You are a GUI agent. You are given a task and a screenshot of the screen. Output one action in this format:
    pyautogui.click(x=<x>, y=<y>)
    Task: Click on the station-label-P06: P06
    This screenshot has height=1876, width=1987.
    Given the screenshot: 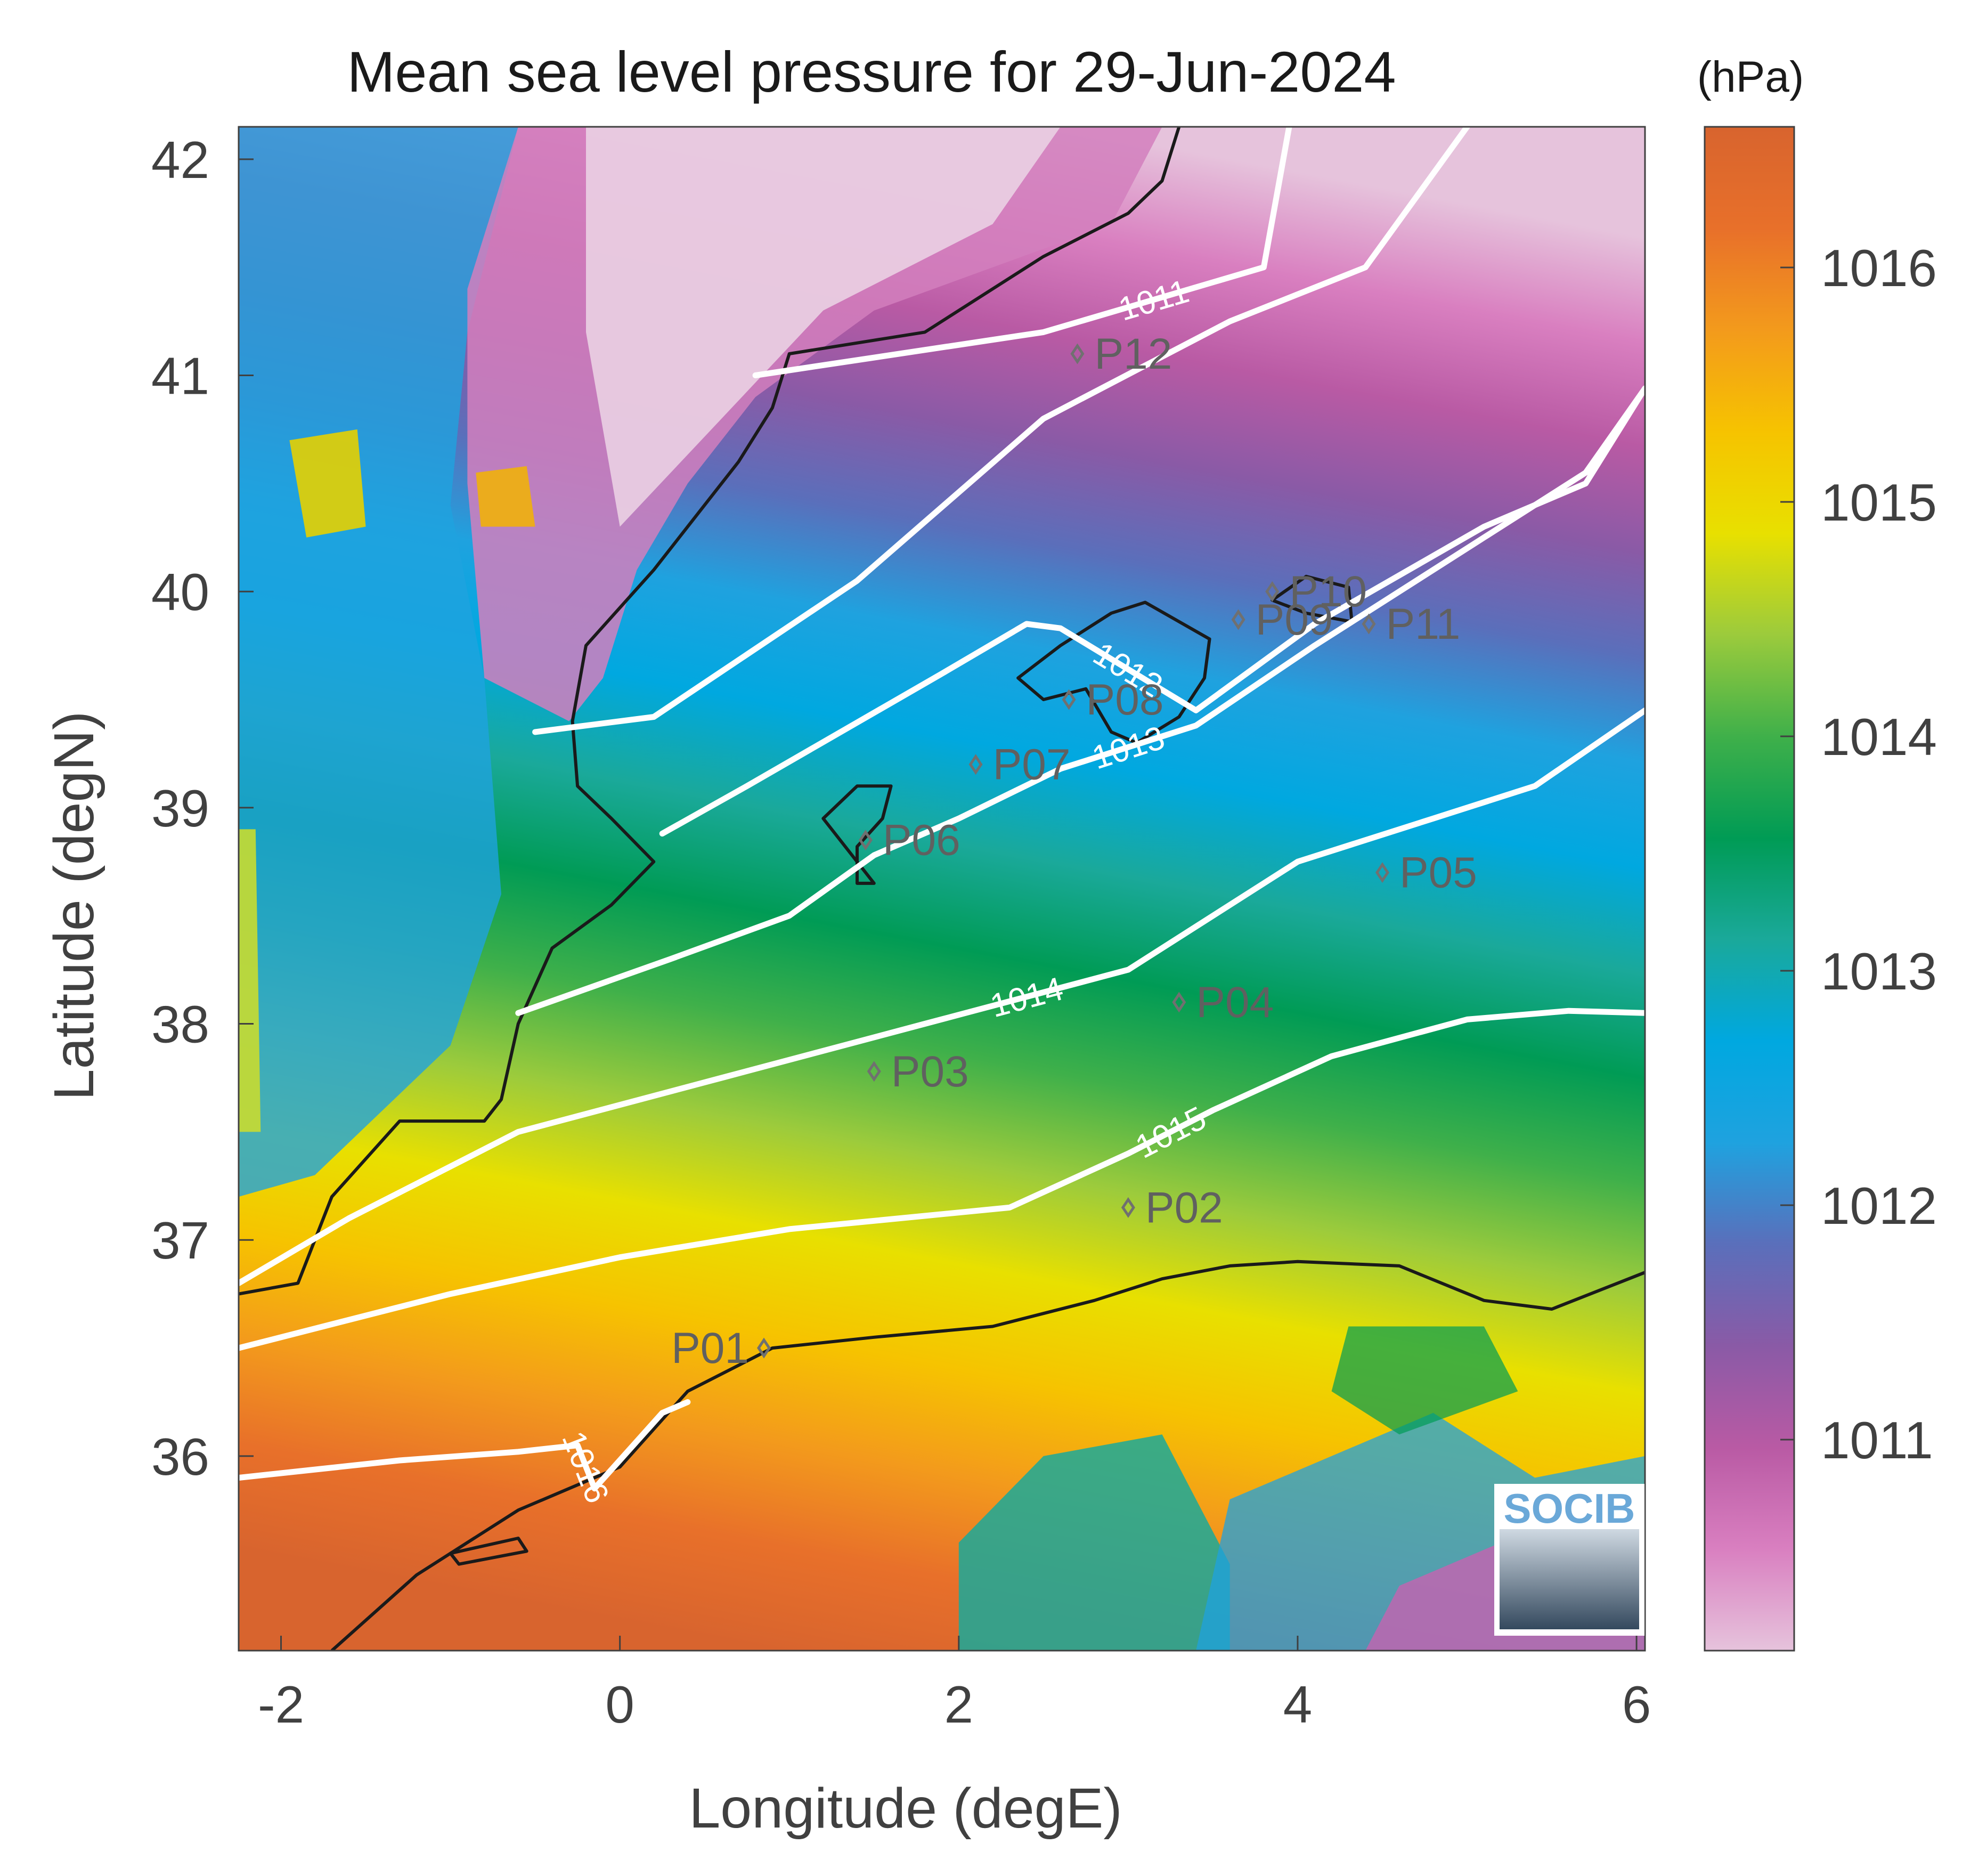 What is the action you would take?
    pyautogui.click(x=922, y=840)
    